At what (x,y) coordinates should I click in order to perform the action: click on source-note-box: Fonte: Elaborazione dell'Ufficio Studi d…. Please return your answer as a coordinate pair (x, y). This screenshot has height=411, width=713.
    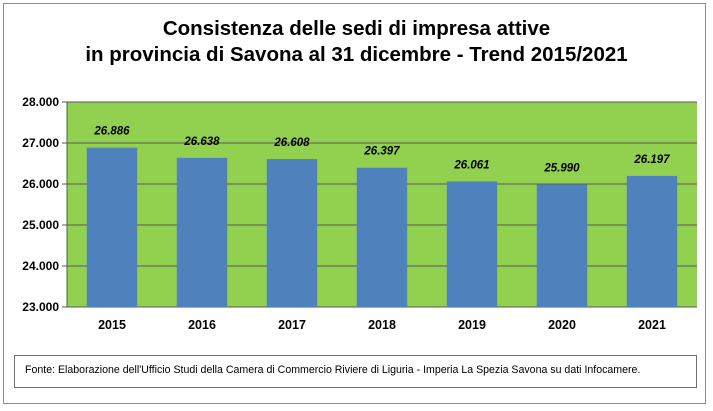
    Looking at the image, I should click on (355, 371).